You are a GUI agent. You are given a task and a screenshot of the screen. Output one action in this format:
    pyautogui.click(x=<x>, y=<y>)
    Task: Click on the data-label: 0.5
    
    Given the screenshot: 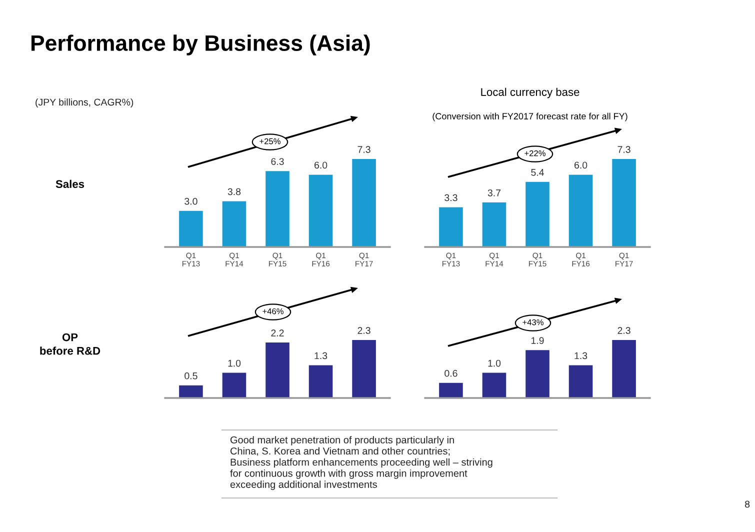 What is the action you would take?
    pyautogui.click(x=191, y=376)
    